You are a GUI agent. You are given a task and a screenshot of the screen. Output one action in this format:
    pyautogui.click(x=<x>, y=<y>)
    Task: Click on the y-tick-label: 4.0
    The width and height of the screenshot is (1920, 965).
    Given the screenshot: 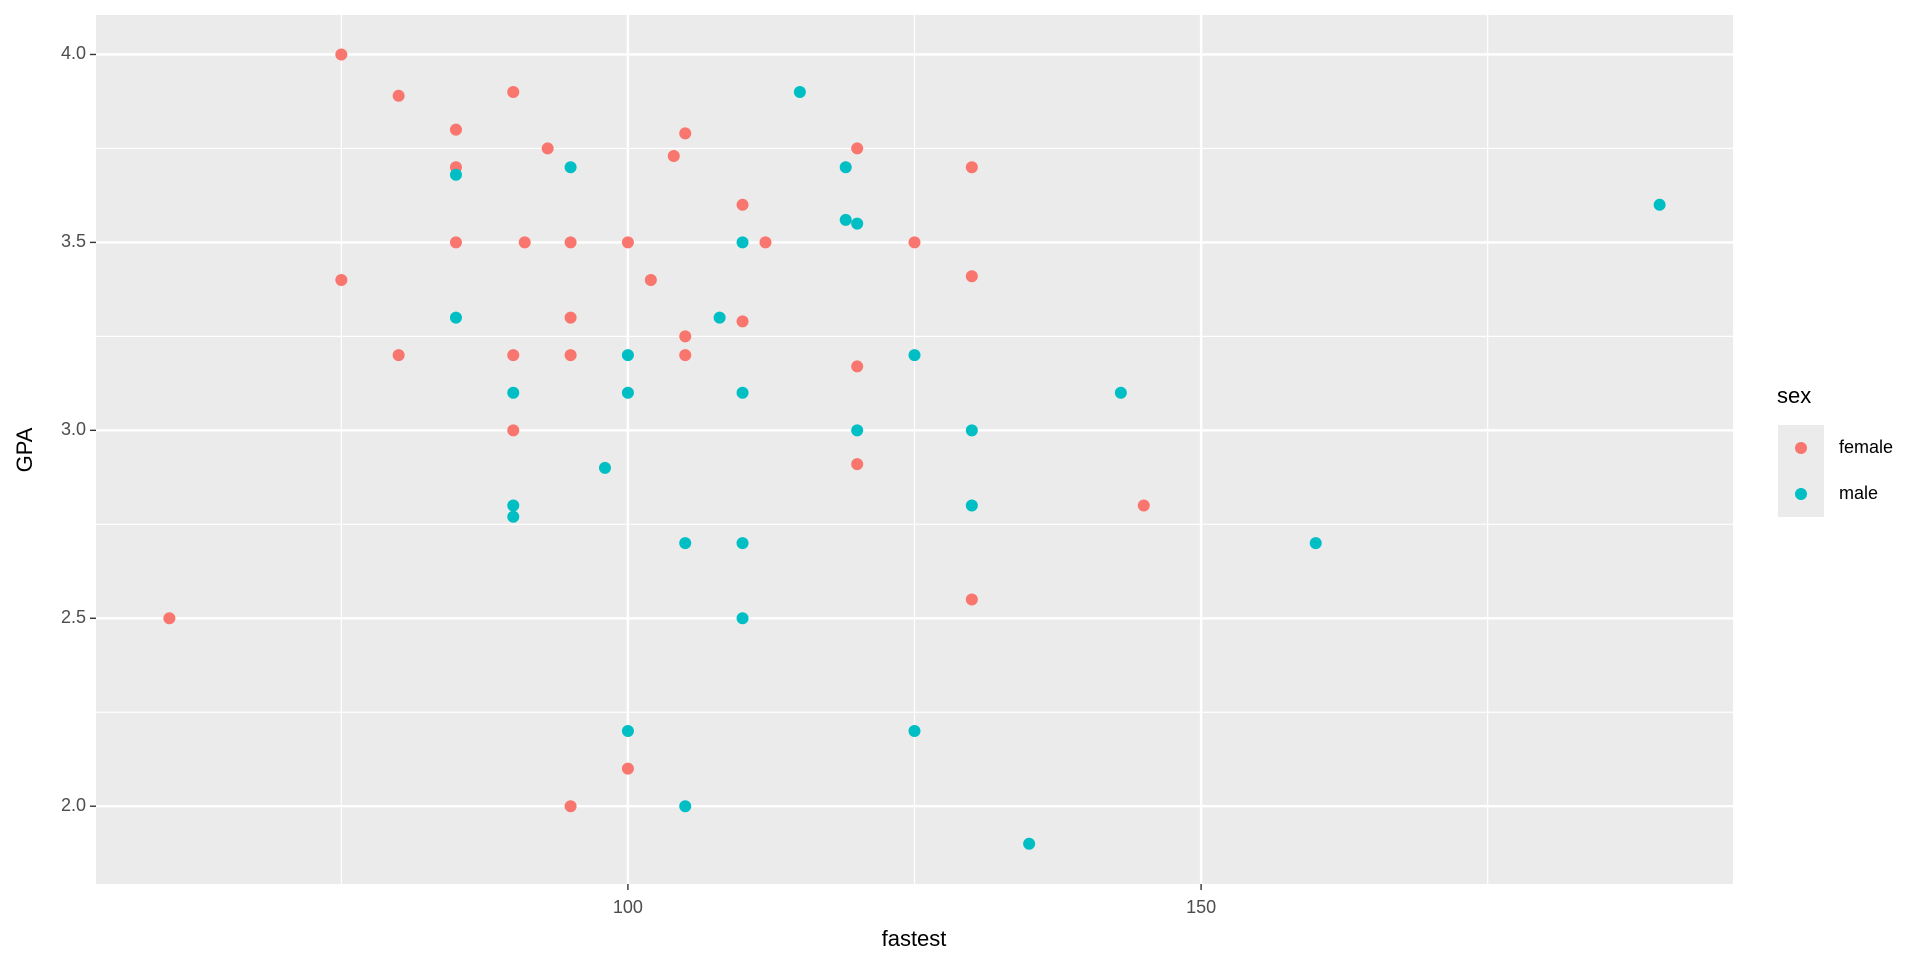 What is the action you would take?
    pyautogui.click(x=73, y=53)
    